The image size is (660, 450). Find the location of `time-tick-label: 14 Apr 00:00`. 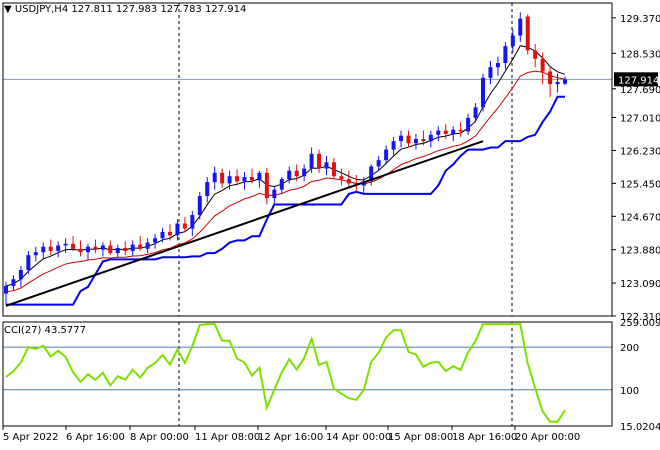

time-tick-label: 14 Apr 00:00 is located at coordinates (359, 437).